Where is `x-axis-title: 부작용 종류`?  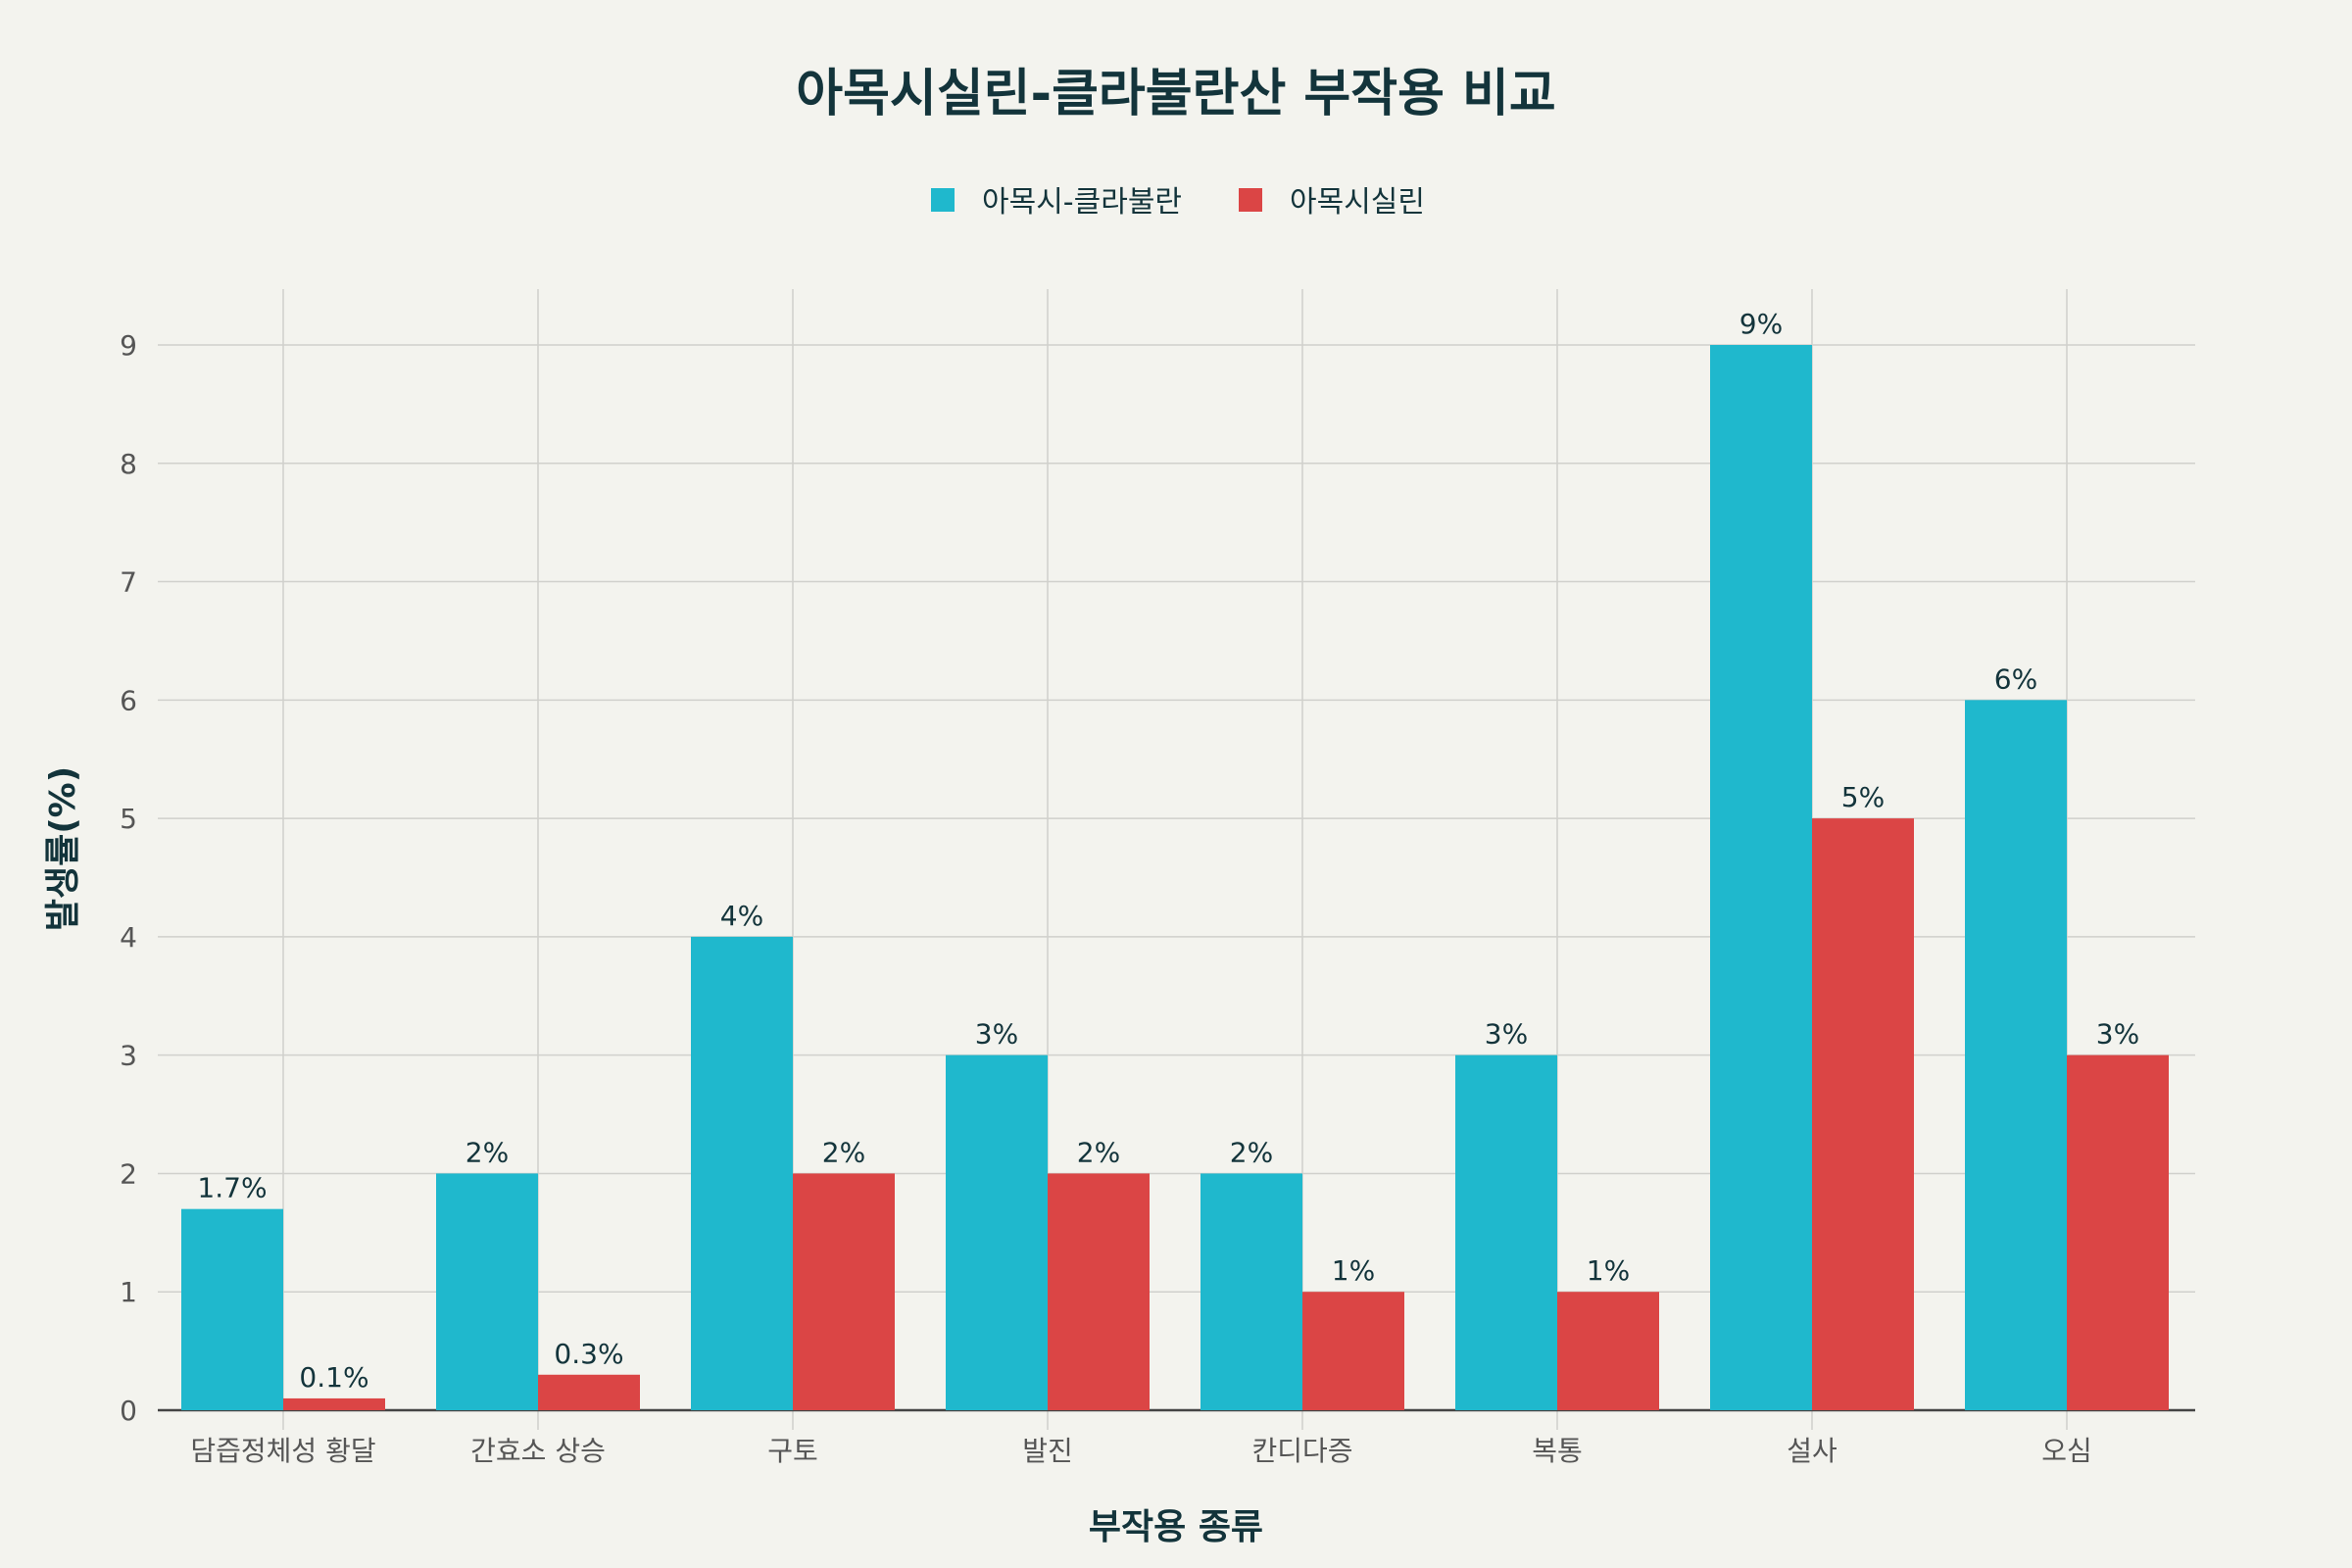
x-axis-title: 부작용 종류 is located at coordinates (1176, 1527).